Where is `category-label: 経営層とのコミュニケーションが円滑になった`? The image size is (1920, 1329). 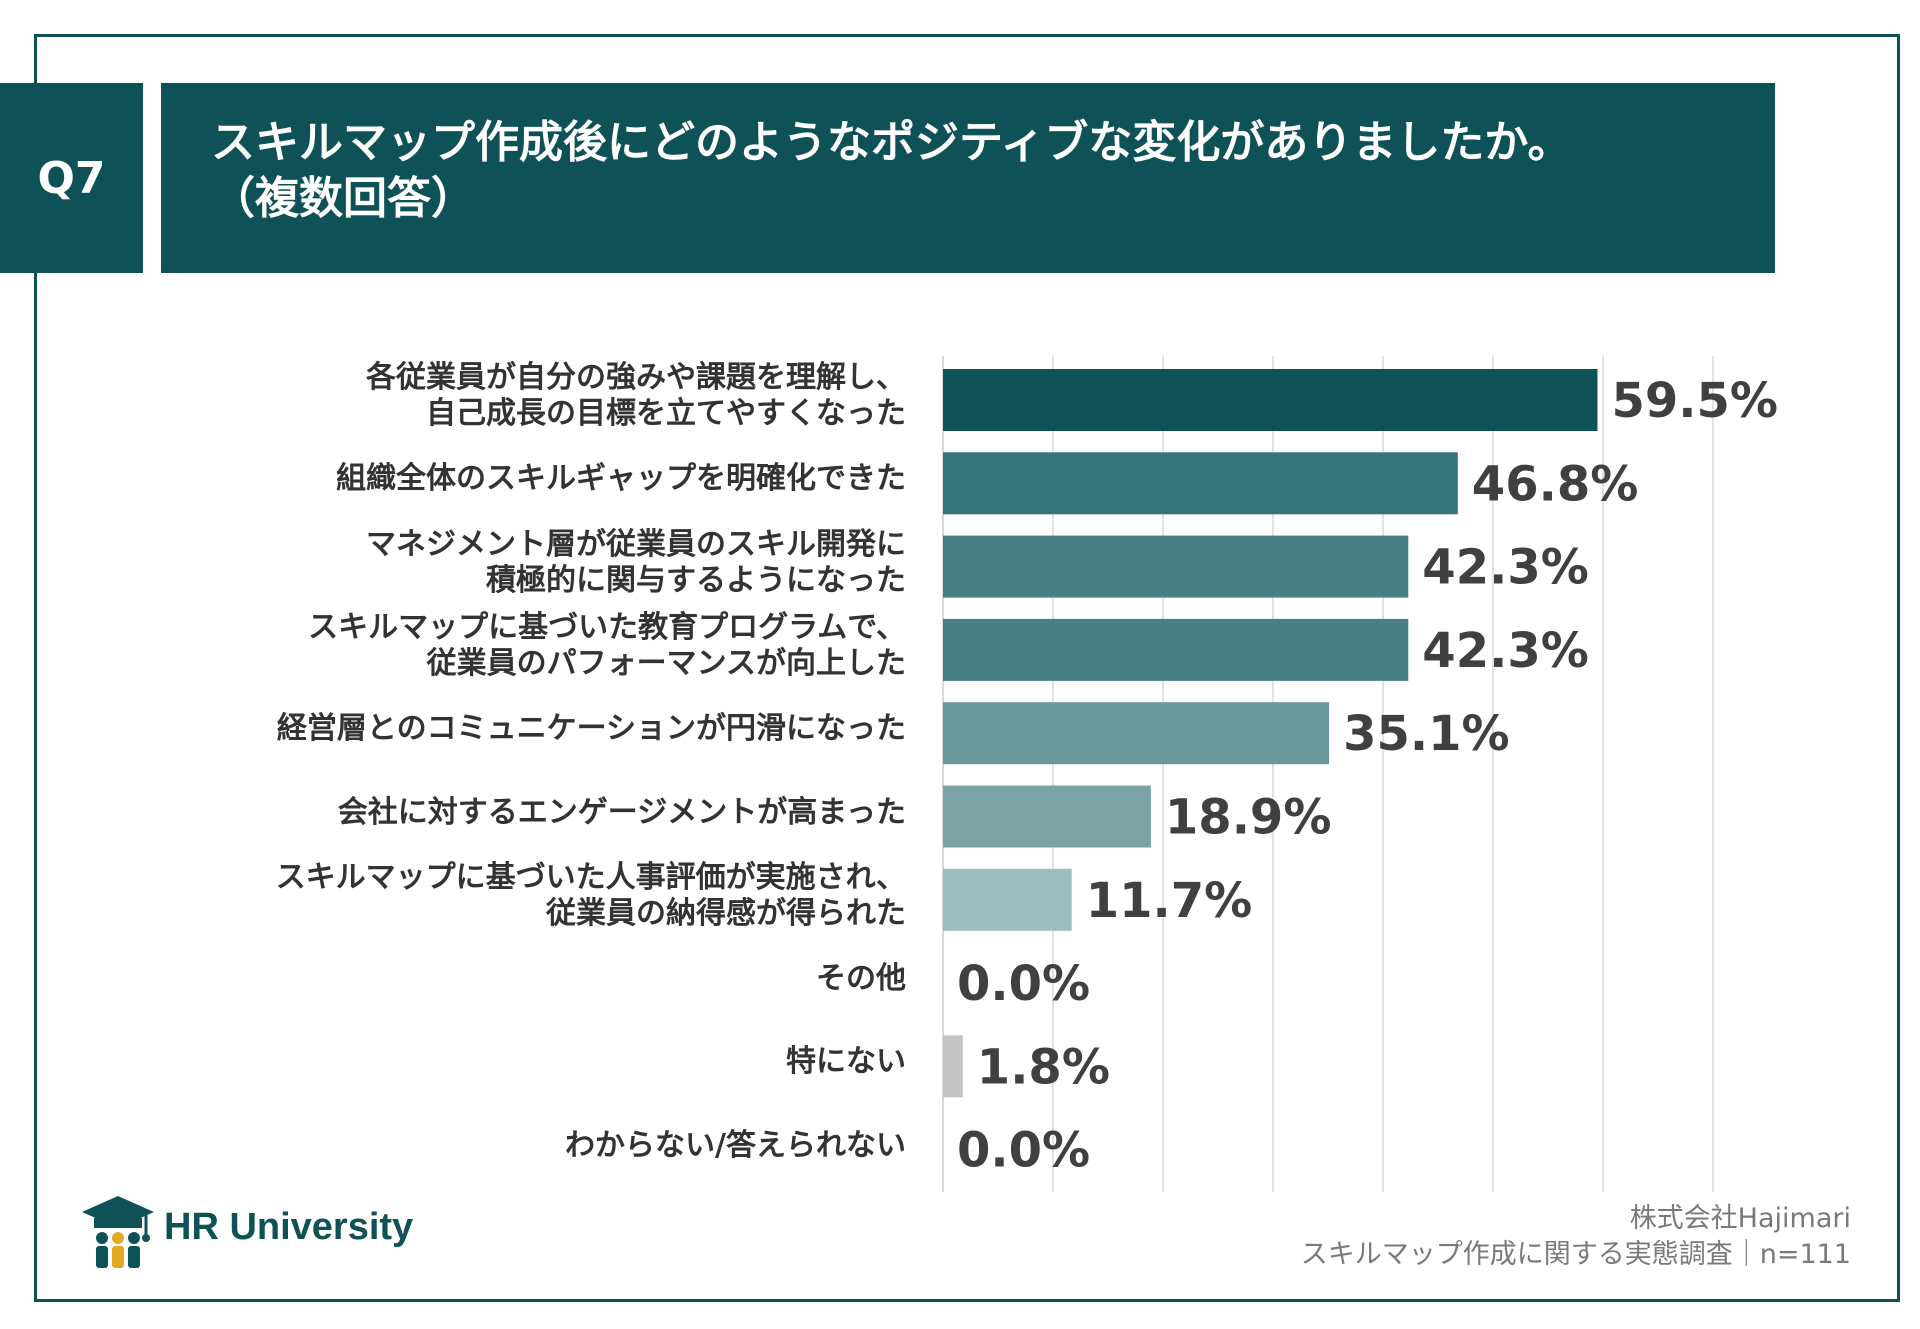 category-label: 経営層とのコミュニケーションが円滑になった is located at coordinates (591, 729).